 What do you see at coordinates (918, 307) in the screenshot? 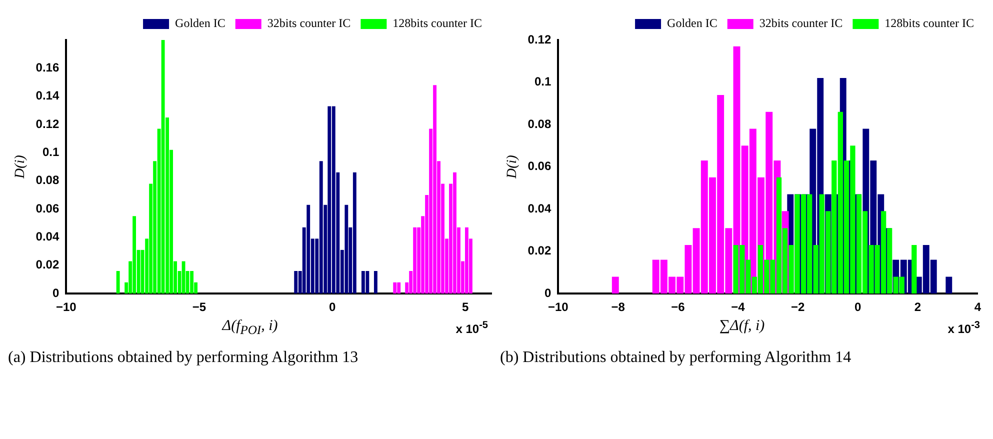
I see `x-tick-label: 2` at bounding box center [918, 307].